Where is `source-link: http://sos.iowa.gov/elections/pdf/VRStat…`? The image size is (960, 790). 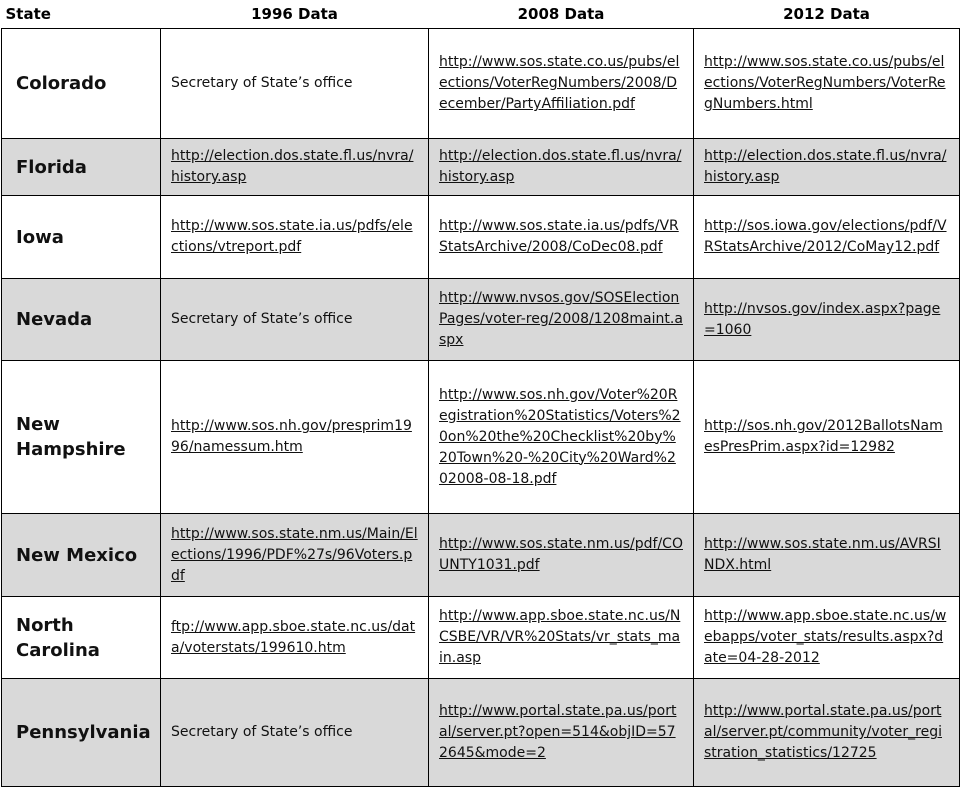 source-link: http://sos.iowa.gov/elections/pdf/VRStat… is located at coordinates (825, 236).